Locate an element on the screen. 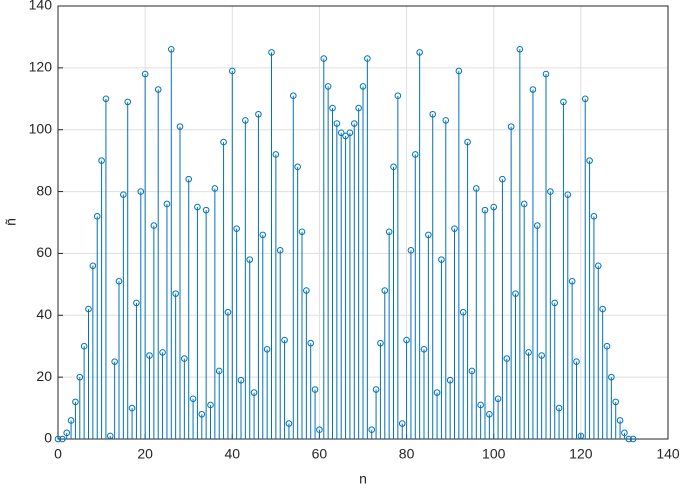 This screenshot has height=489, width=685. x-tick-label: 140 is located at coordinates (668, 454).